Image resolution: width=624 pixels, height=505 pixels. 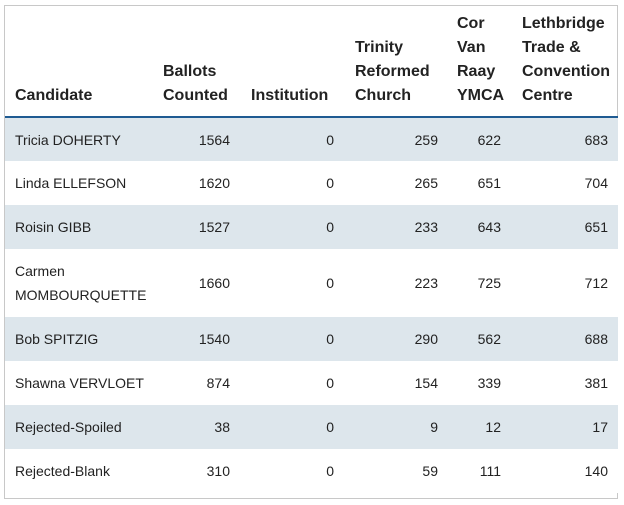 I want to click on cell-ballots: 1540, so click(x=196, y=339).